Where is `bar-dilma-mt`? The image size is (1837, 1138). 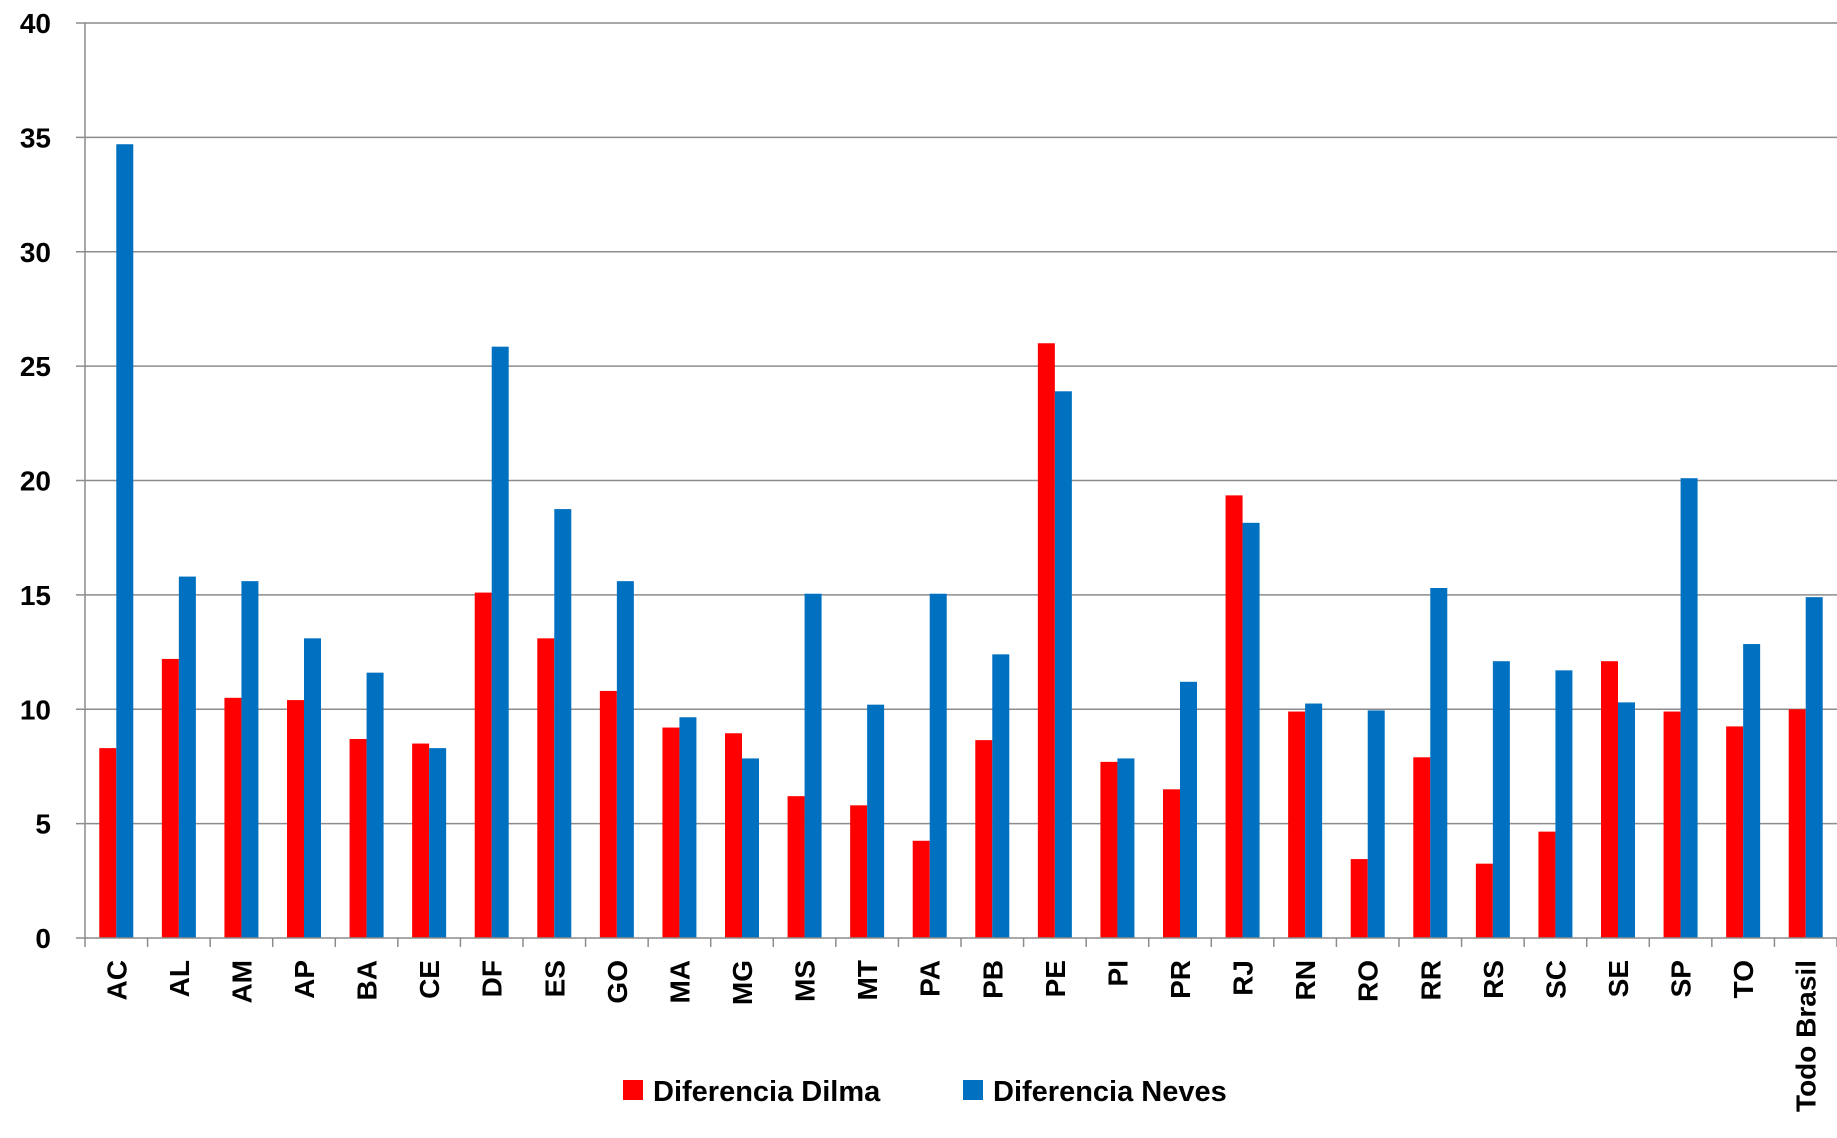 bar-dilma-mt is located at coordinates (859, 871).